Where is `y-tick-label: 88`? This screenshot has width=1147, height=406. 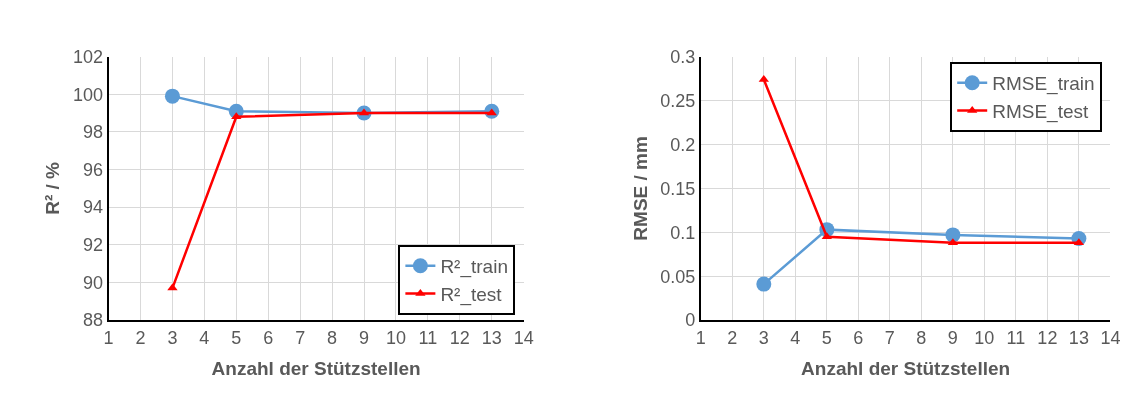
y-tick-label: 88 is located at coordinates (92, 320).